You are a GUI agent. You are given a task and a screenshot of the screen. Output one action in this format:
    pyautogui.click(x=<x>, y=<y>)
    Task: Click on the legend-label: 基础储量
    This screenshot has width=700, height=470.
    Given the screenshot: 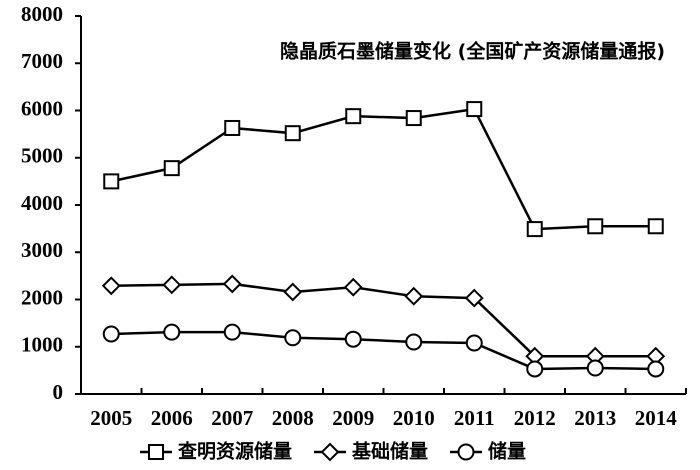 What is the action you would take?
    pyautogui.click(x=389, y=451)
    